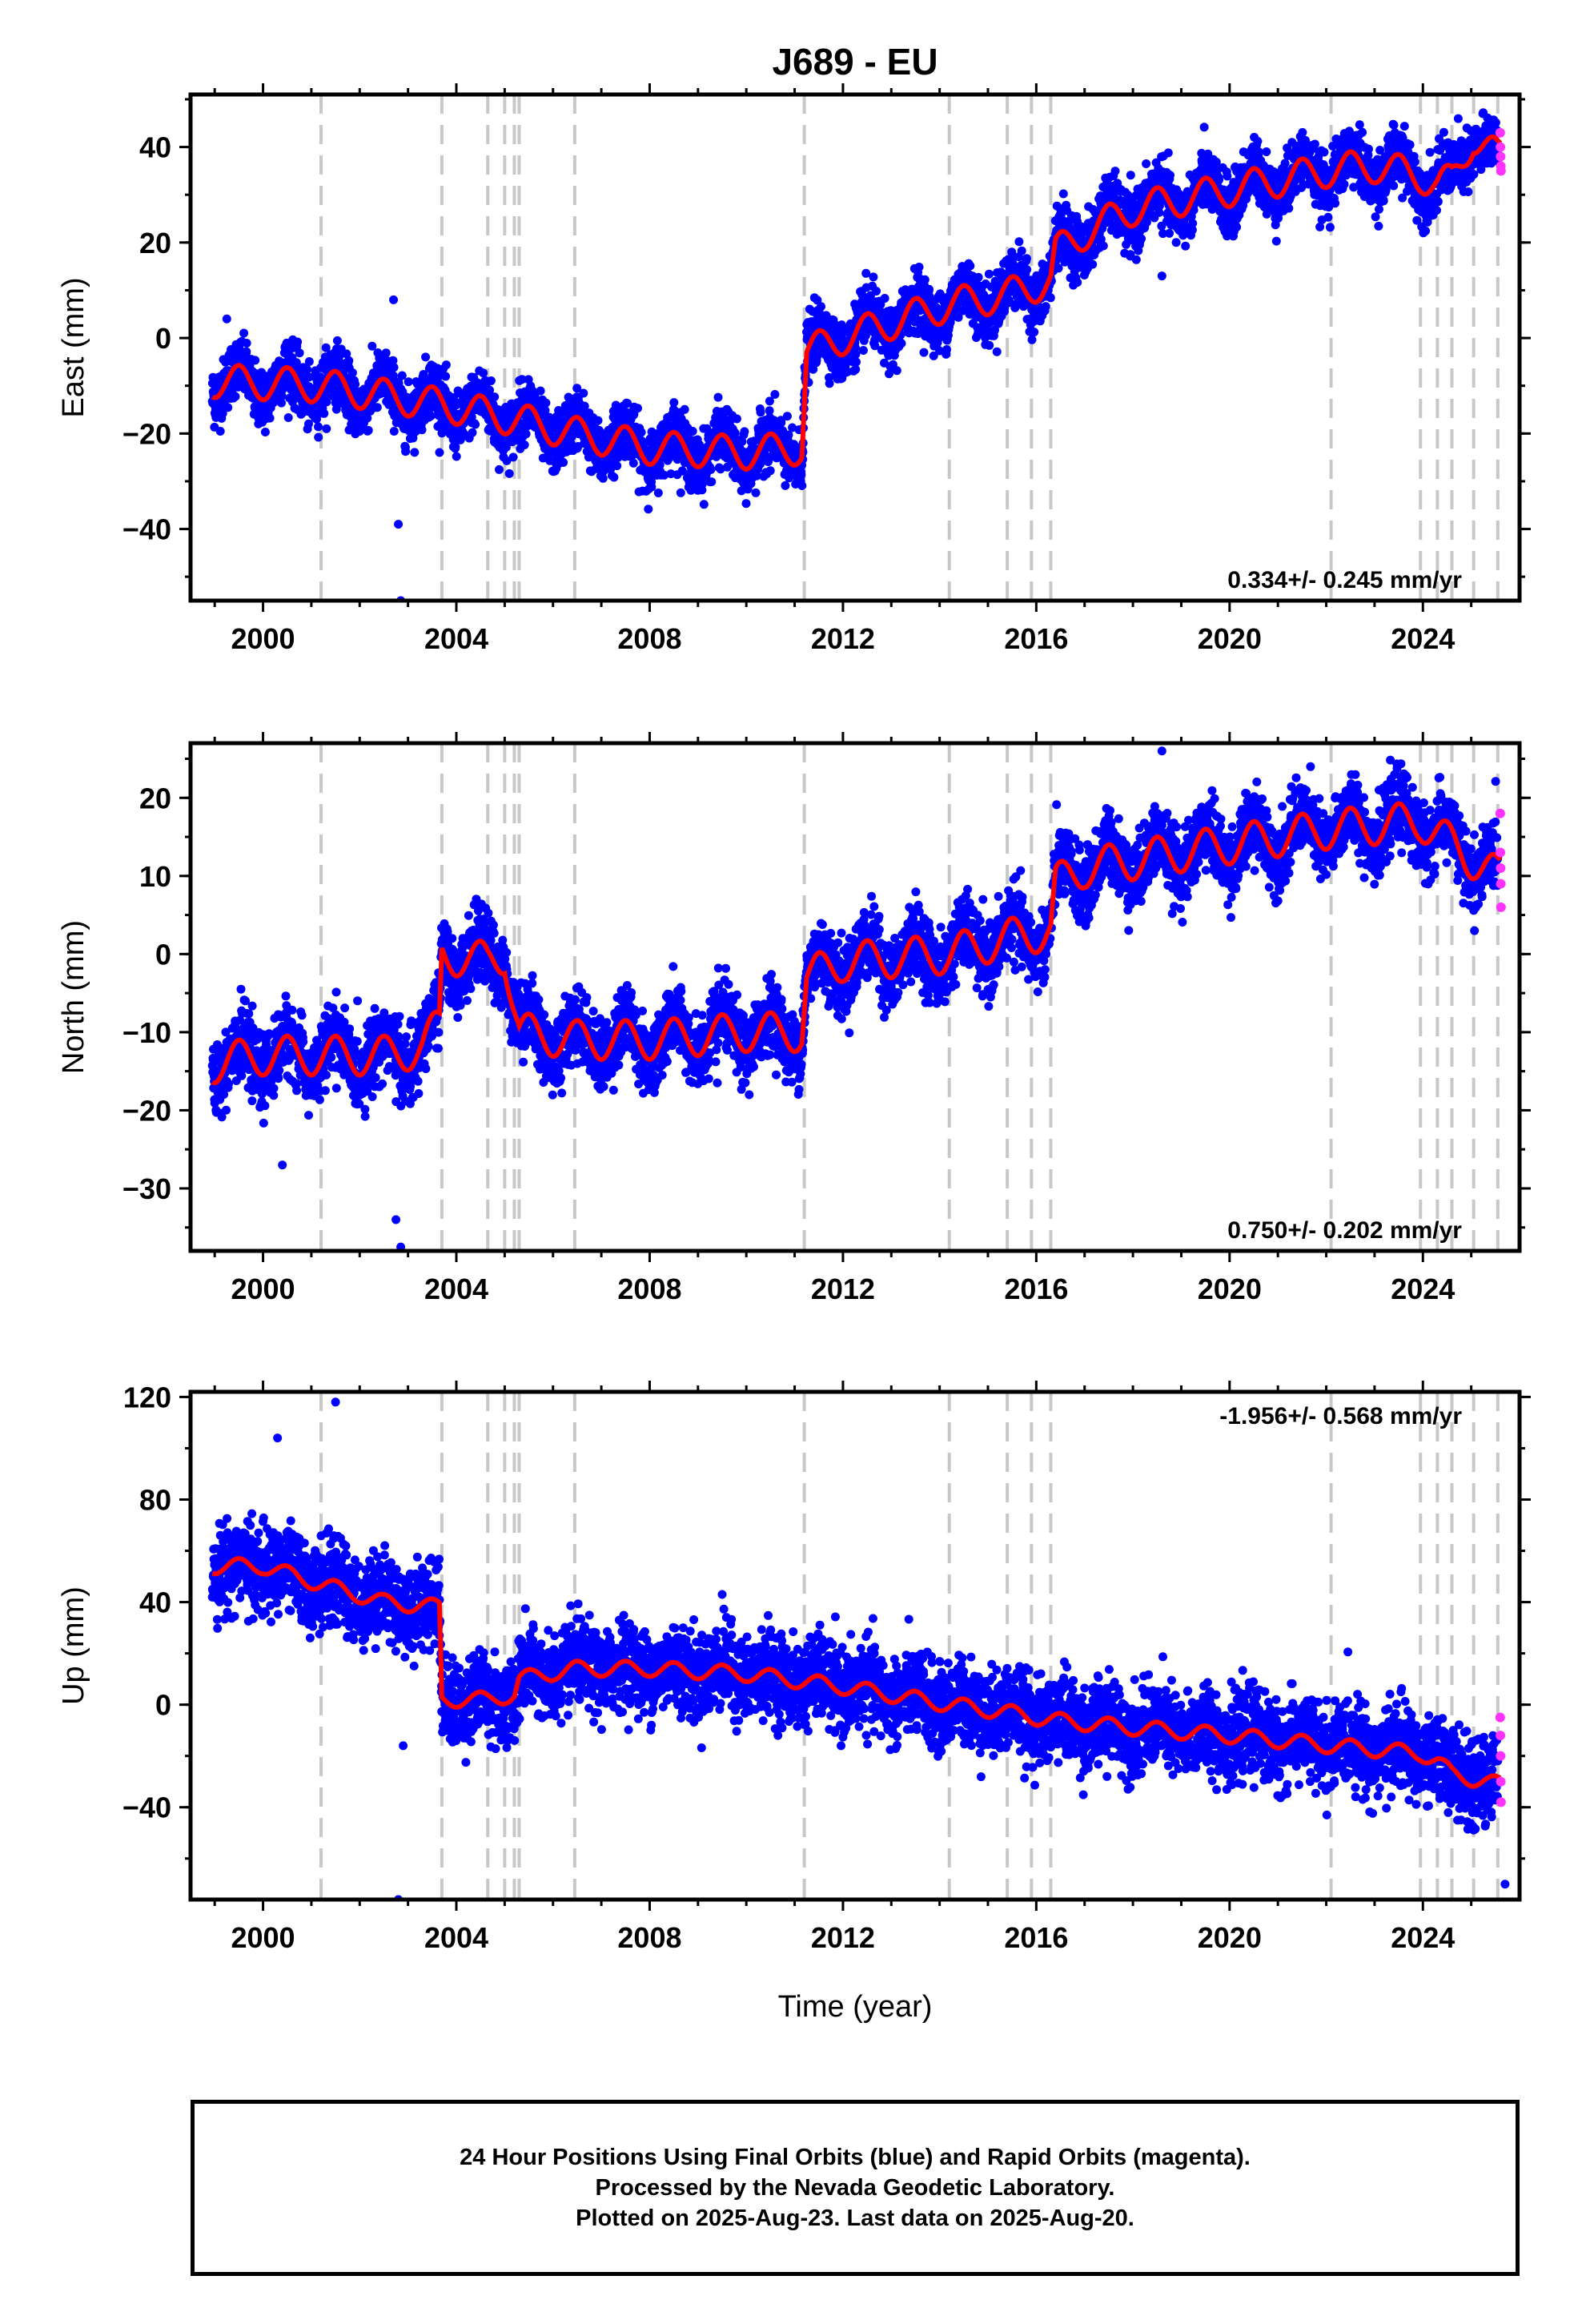 The height and width of the screenshot is (2324, 1582). Describe the element at coordinates (855, 61) in the screenshot. I see `chart-title: J689 - EU` at that location.